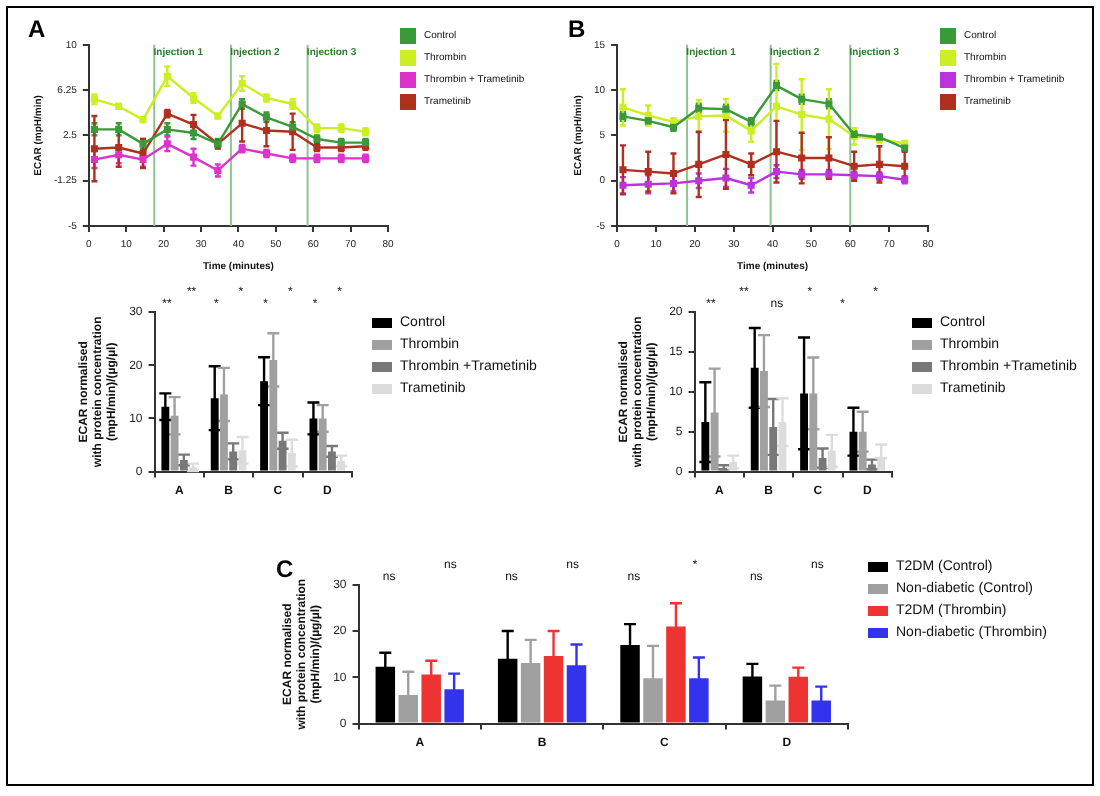  What do you see at coordinates (37, 29) in the screenshot?
I see `chart-title: A` at bounding box center [37, 29].